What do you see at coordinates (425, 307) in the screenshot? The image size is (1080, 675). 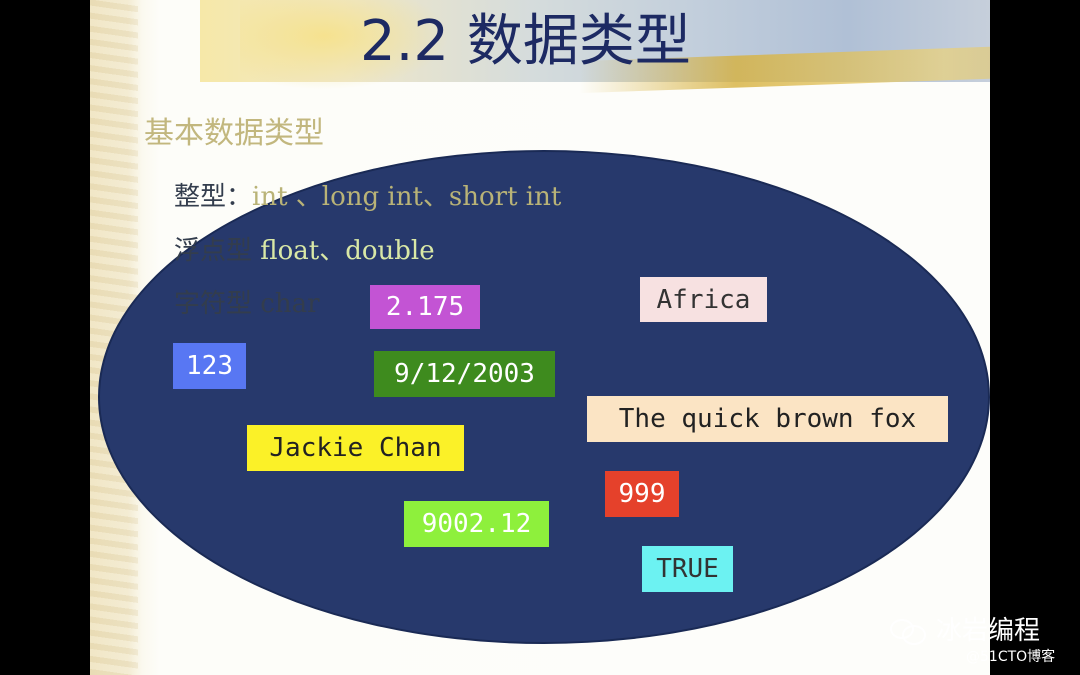 I see `value-tag-2-175: 2.175` at bounding box center [425, 307].